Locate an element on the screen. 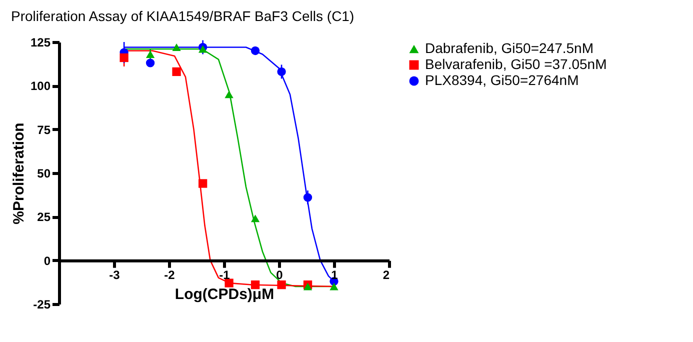  x-tick-label: 0 is located at coordinates (280, 275).